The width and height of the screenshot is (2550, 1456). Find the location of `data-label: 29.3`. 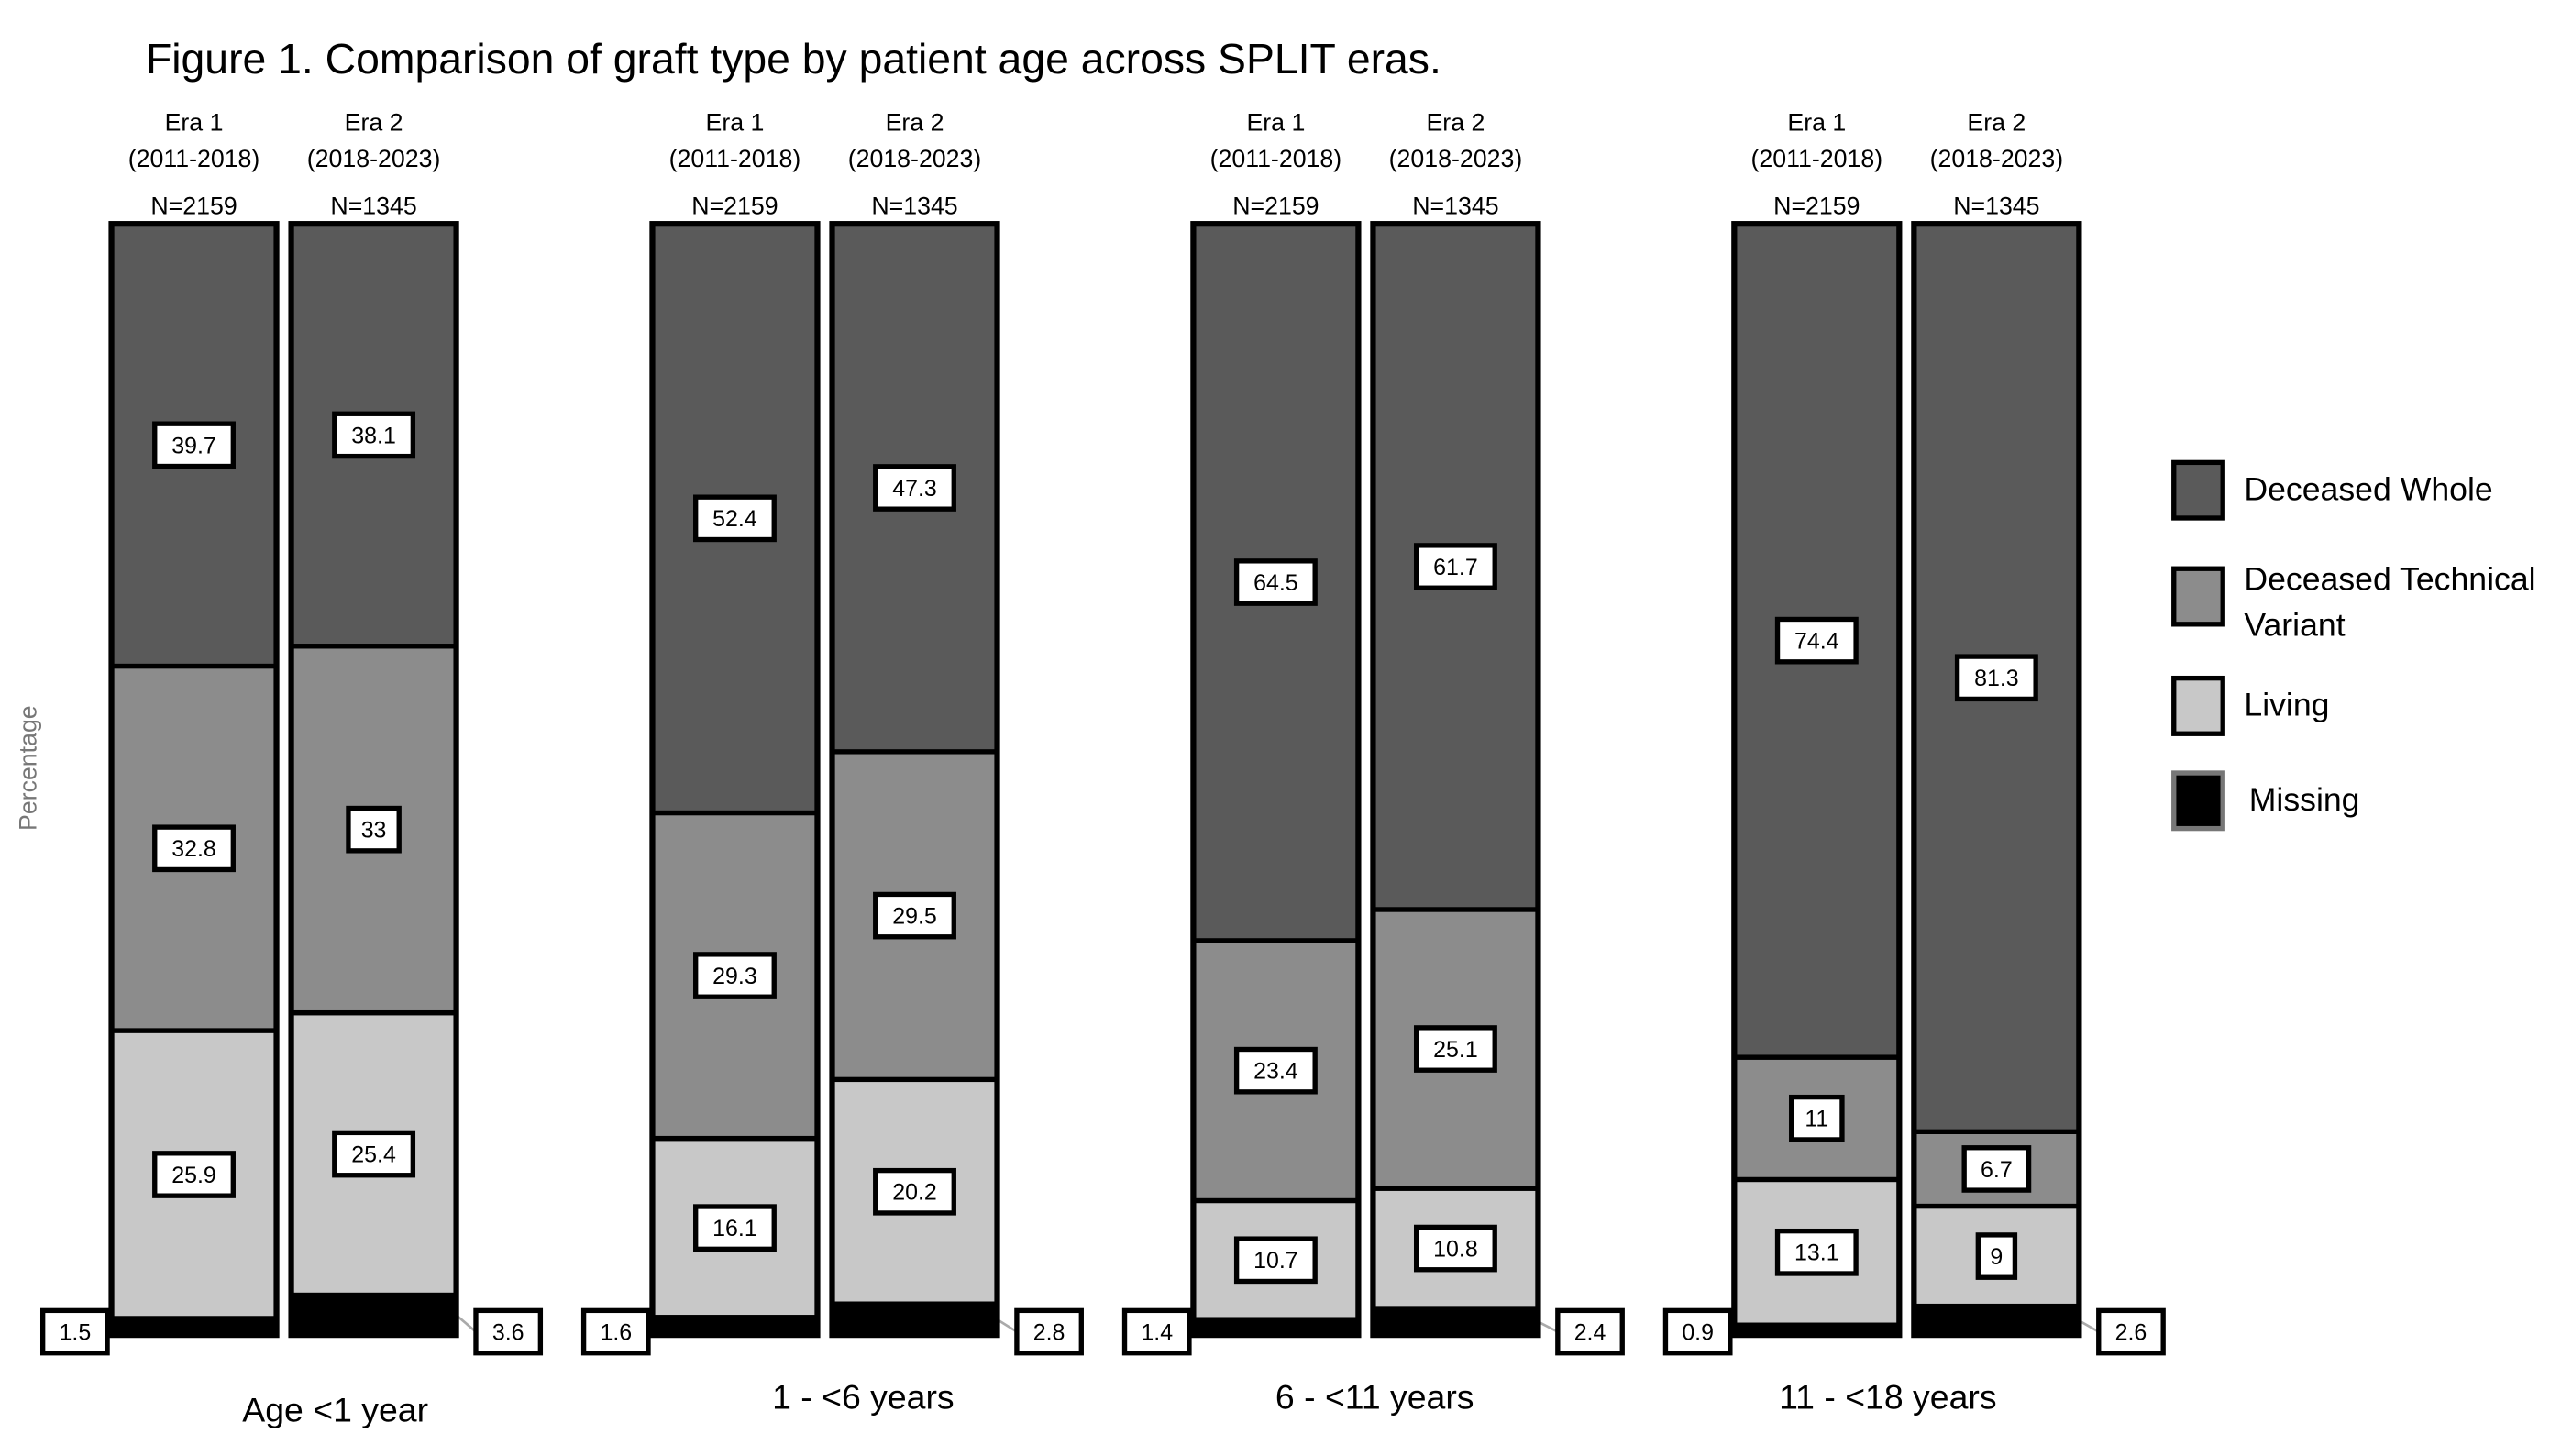

data-label: 29.3 is located at coordinates (734, 976).